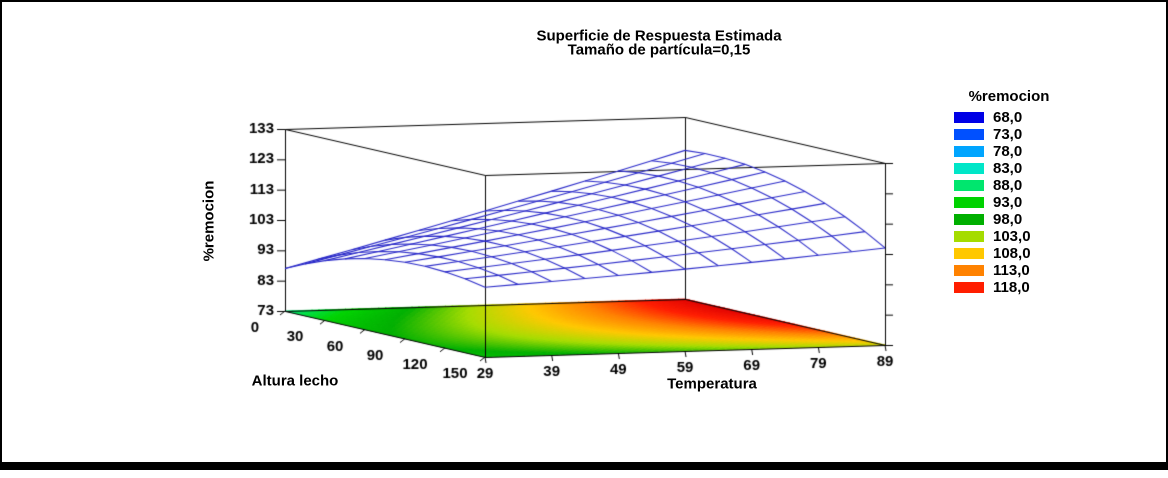  I want to click on legend-label: 68,0, so click(1008, 117).